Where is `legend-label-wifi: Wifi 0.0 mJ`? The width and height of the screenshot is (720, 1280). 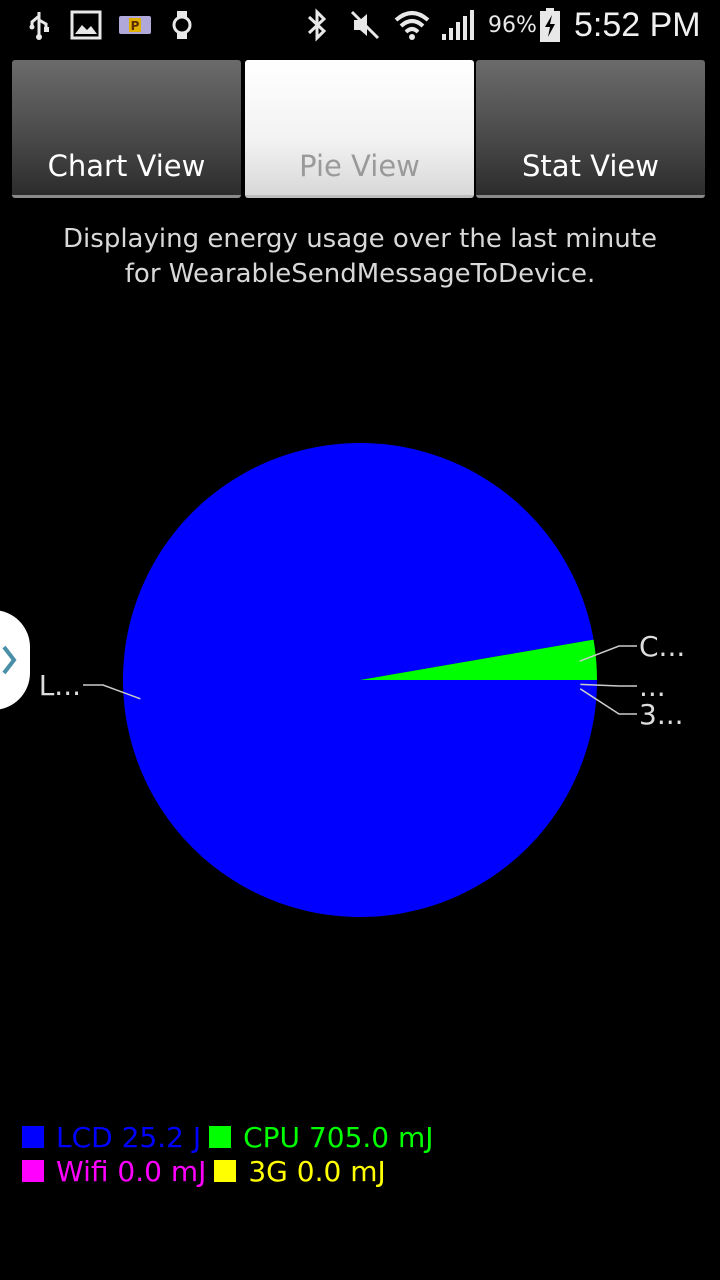
legend-label-wifi: Wifi 0.0 mJ is located at coordinates (131, 1171).